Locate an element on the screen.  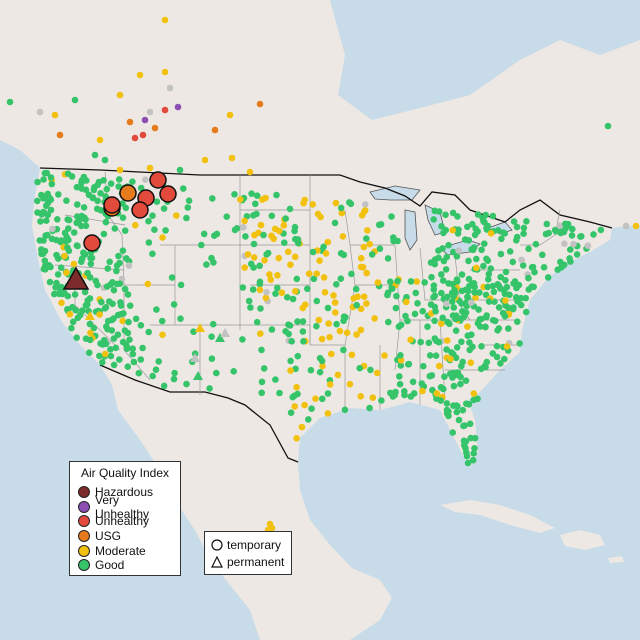
circle-icon is located at coordinates (217, 545).